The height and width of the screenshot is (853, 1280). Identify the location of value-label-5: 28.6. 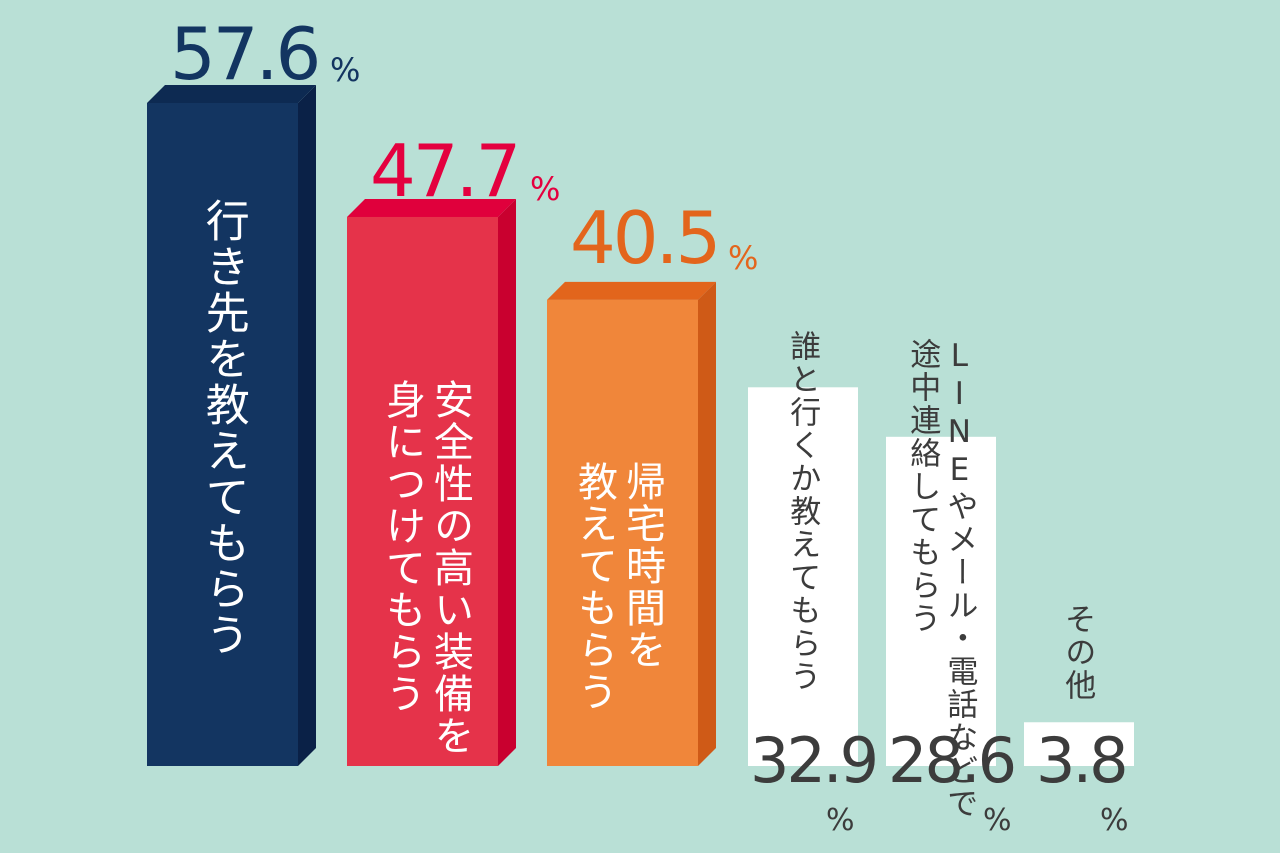
(952, 760).